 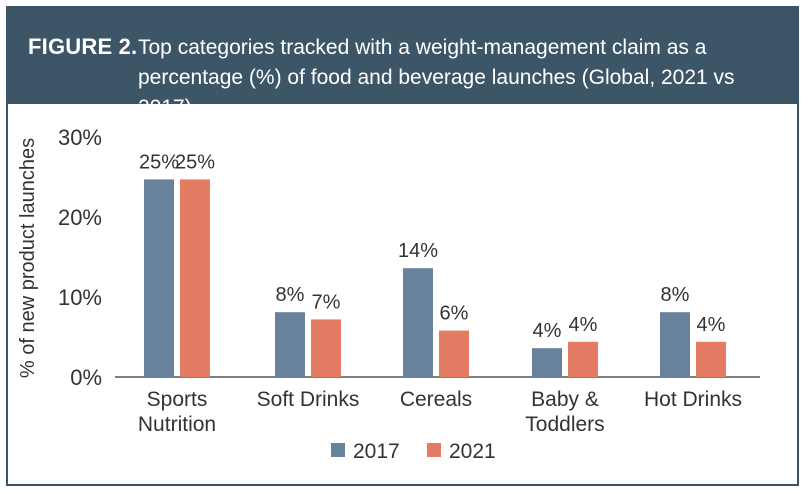 What do you see at coordinates (80, 217) in the screenshot?
I see `y-tick-label: 20%` at bounding box center [80, 217].